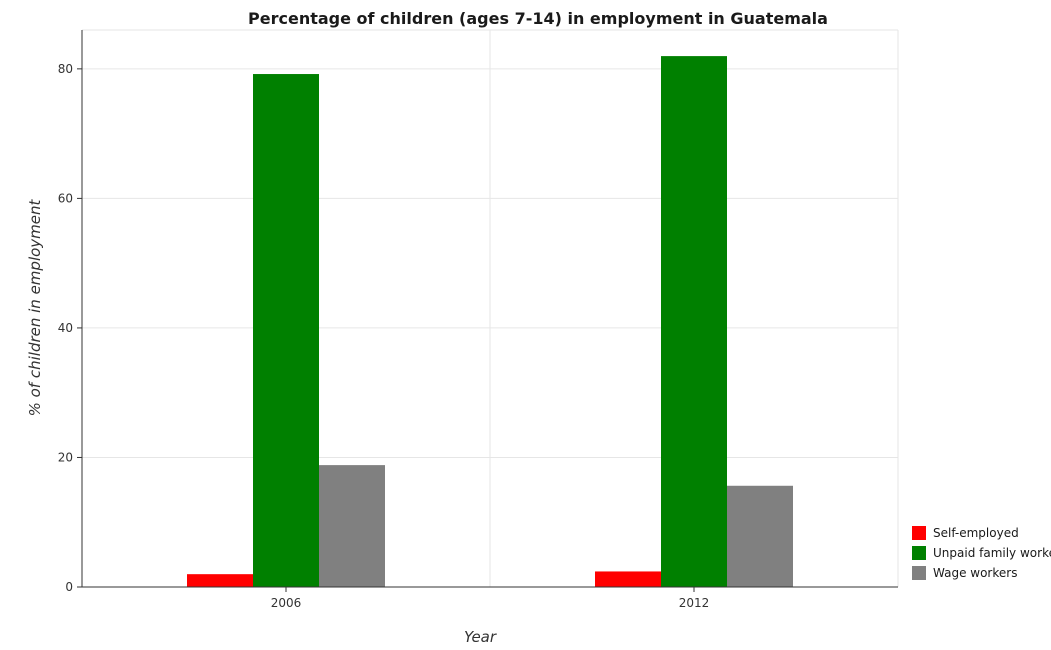  I want to click on x-tick-label: 2006, so click(286, 603).